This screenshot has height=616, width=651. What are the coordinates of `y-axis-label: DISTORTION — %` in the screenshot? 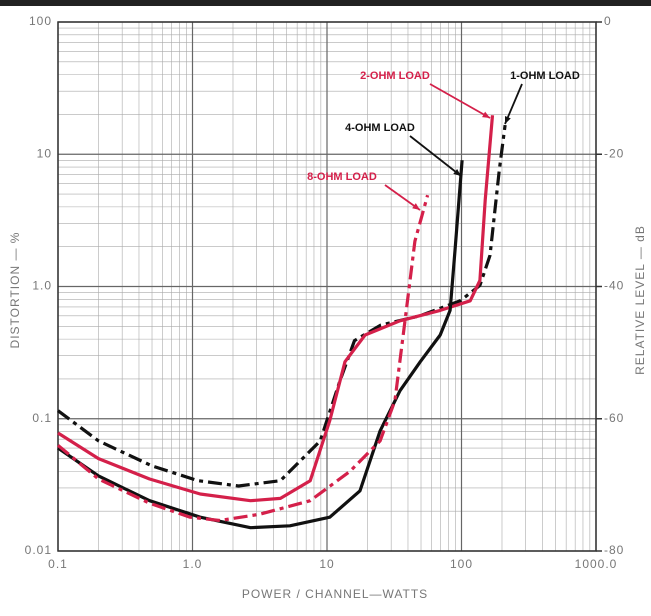 It's located at (15, 290).